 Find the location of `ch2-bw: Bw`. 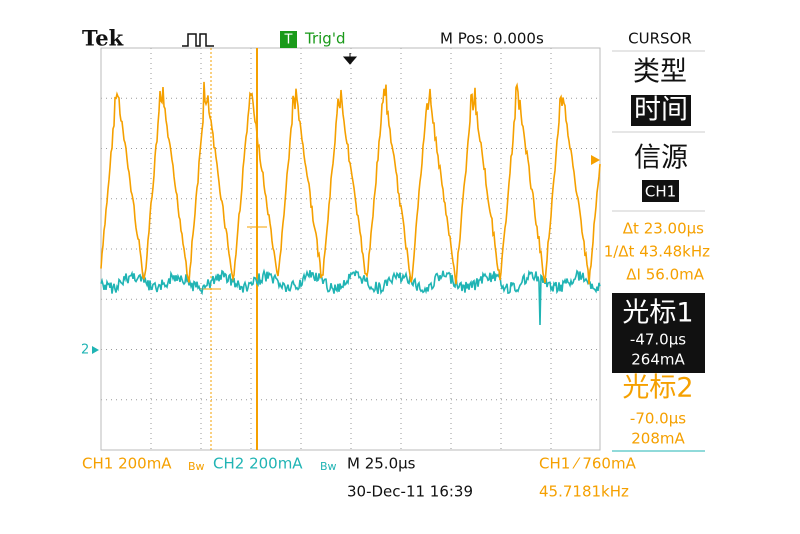

ch2-bw: Bw is located at coordinates (328, 466).